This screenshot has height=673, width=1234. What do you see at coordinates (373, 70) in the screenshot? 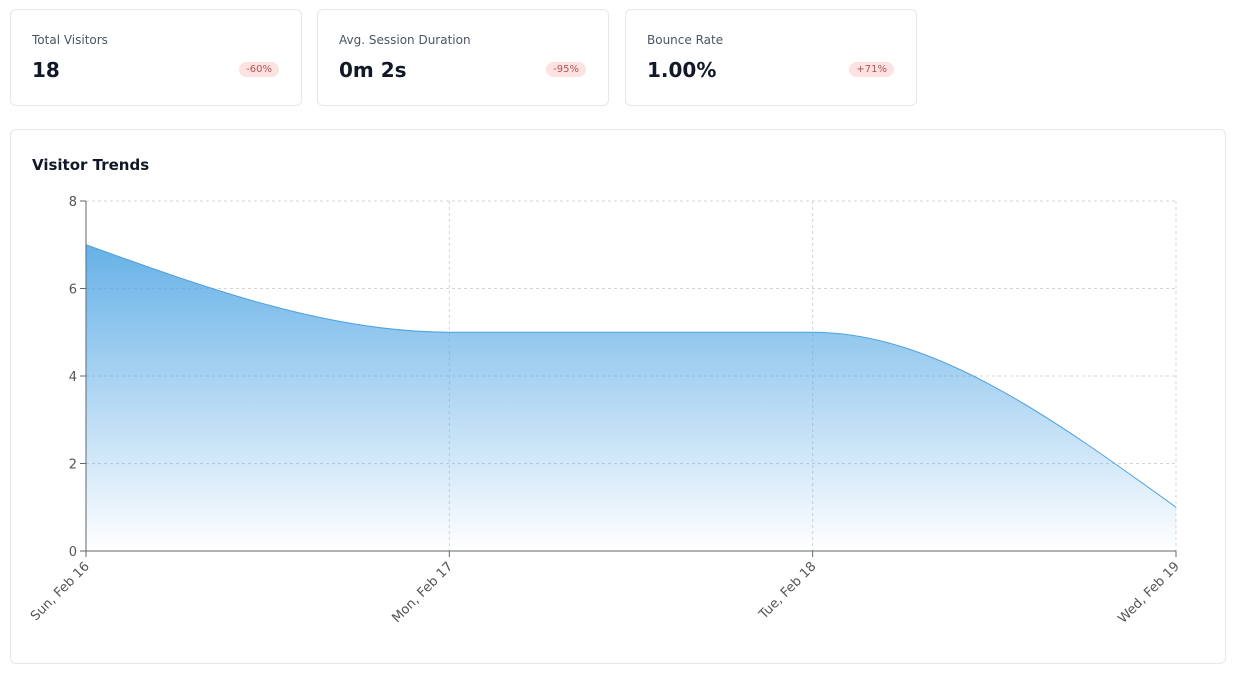
I see `stat-value: 0m 2s` at bounding box center [373, 70].